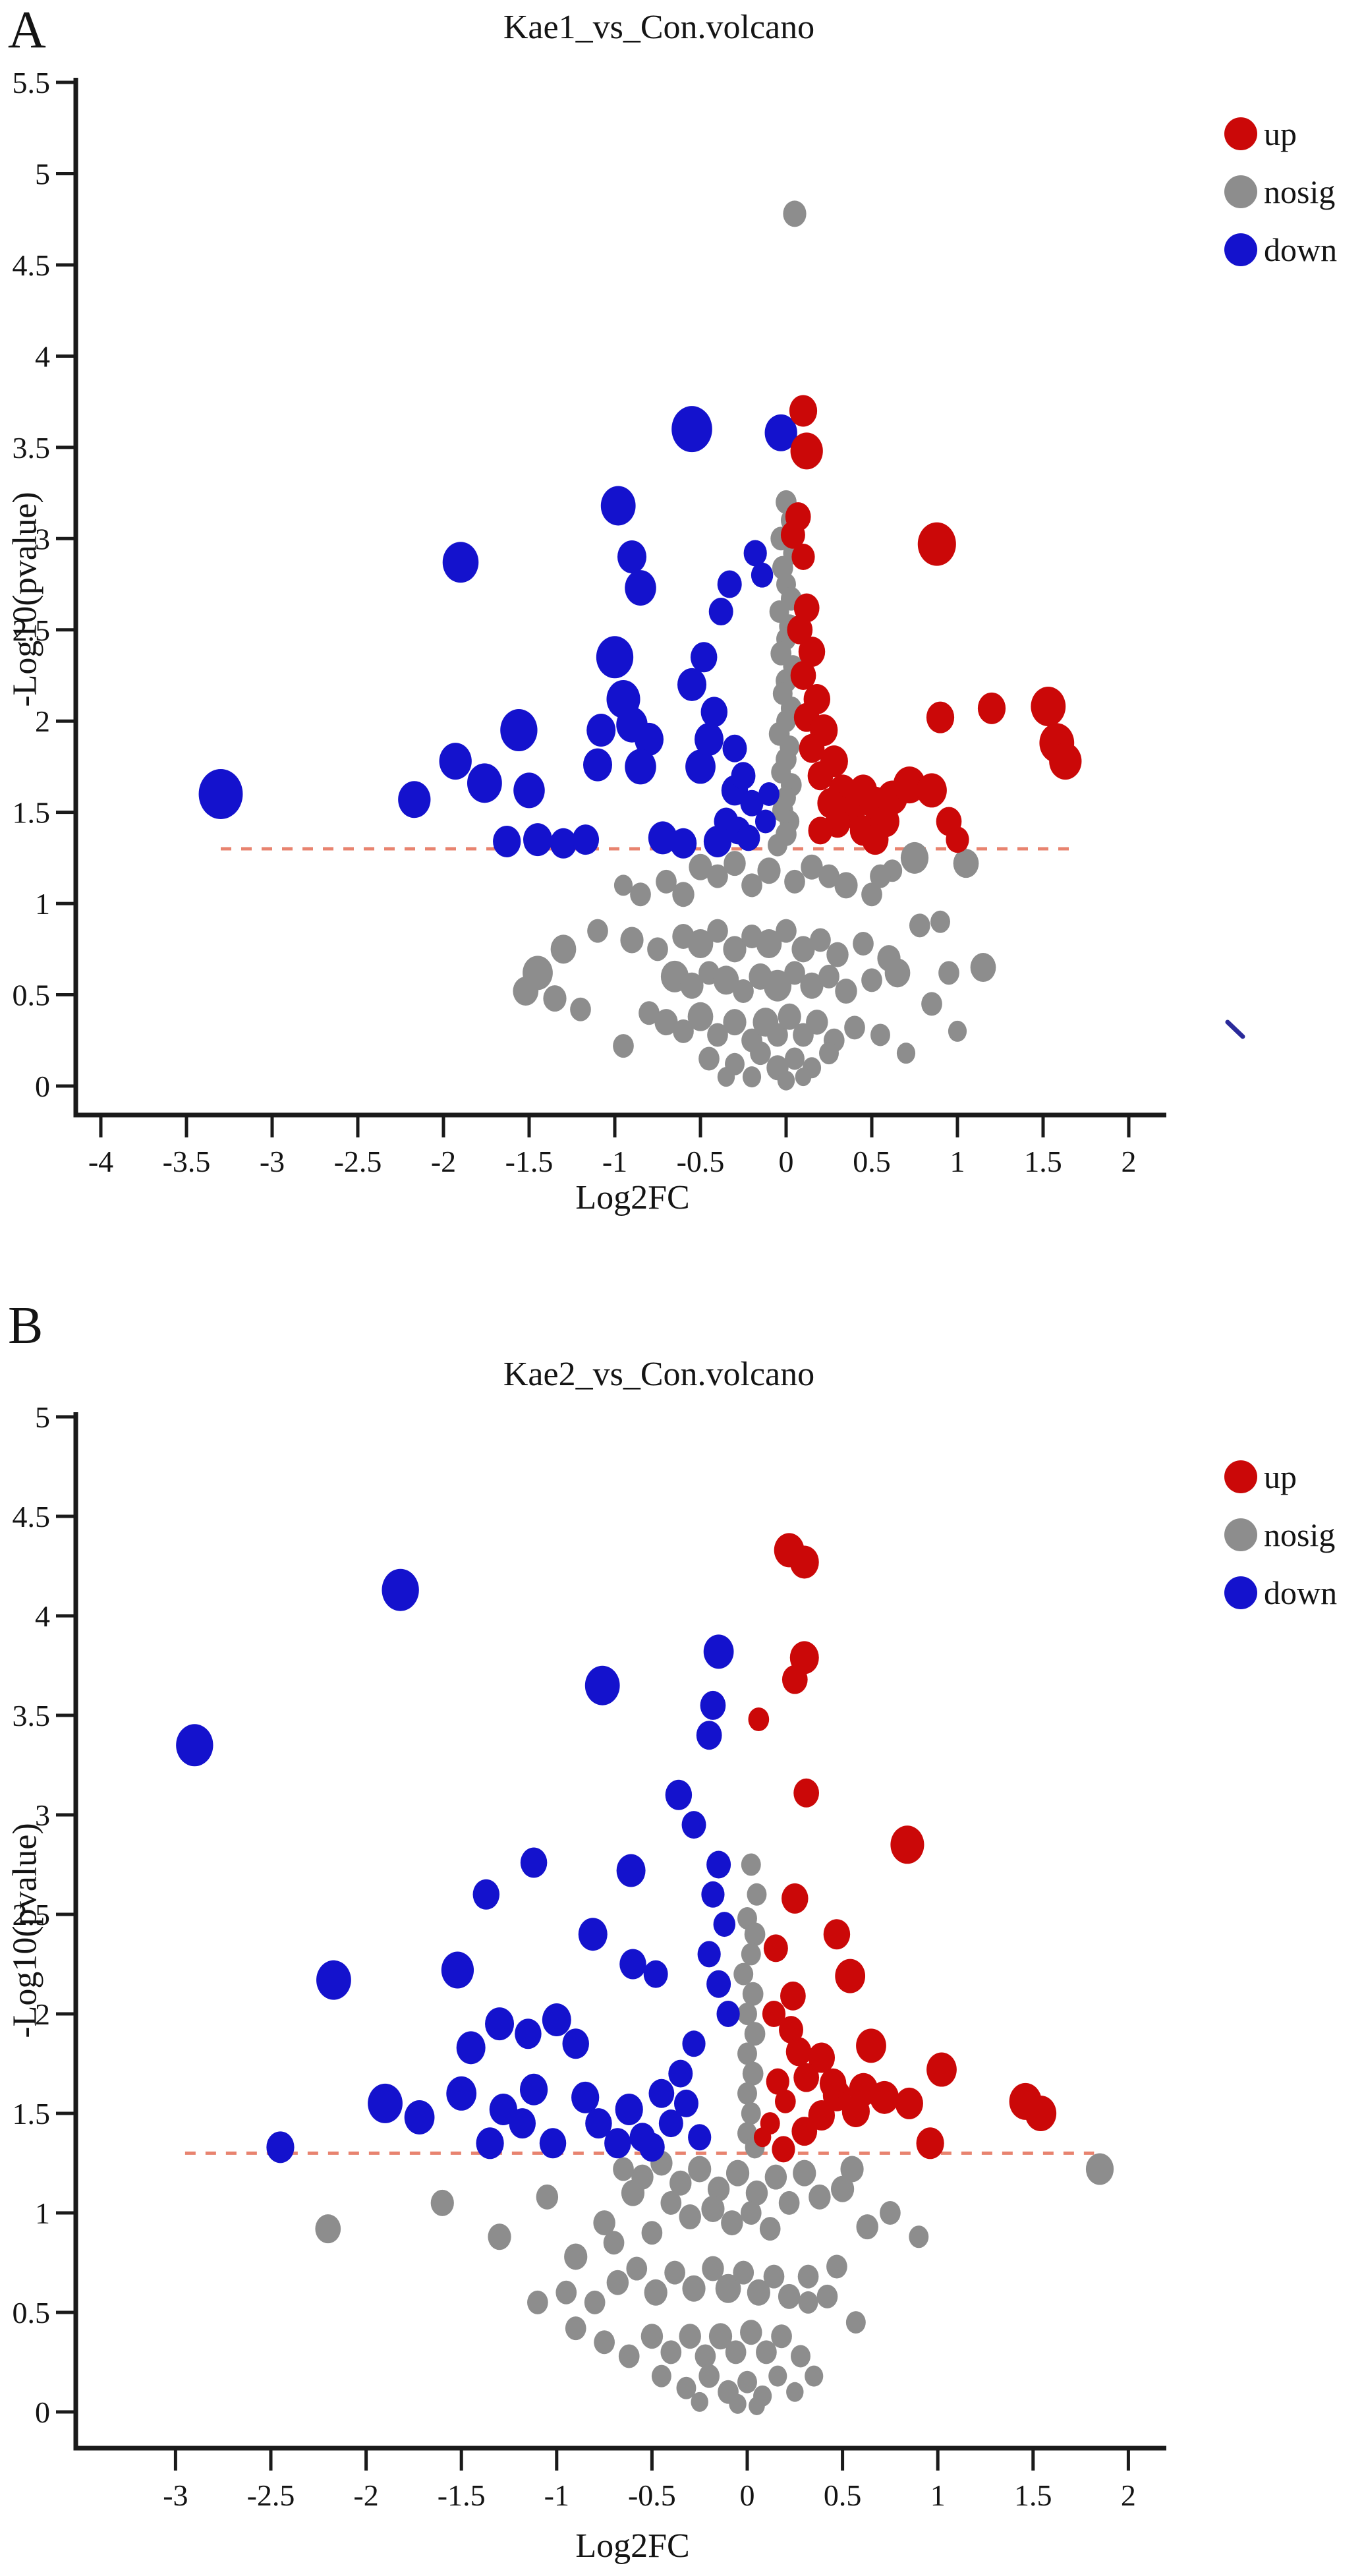 This screenshot has width=1364, height=2576. What do you see at coordinates (701, 1162) in the screenshot?
I see `x-tick-label: -0.5` at bounding box center [701, 1162].